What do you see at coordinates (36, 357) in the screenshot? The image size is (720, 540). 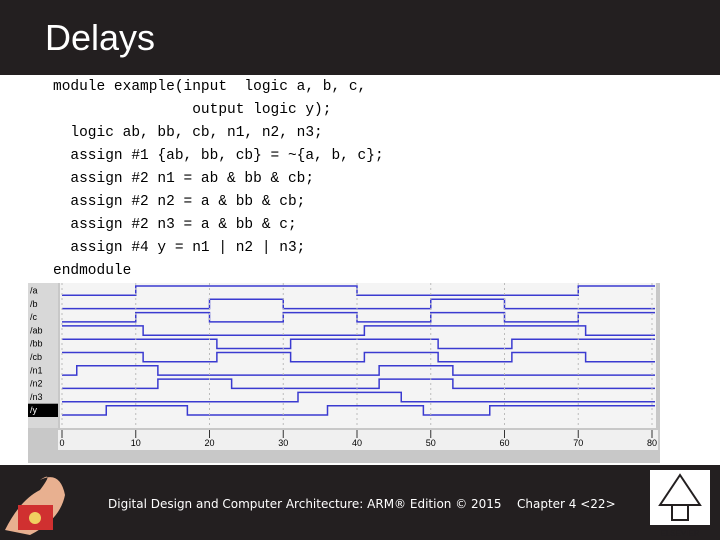 I see `signal-name: /cb` at bounding box center [36, 357].